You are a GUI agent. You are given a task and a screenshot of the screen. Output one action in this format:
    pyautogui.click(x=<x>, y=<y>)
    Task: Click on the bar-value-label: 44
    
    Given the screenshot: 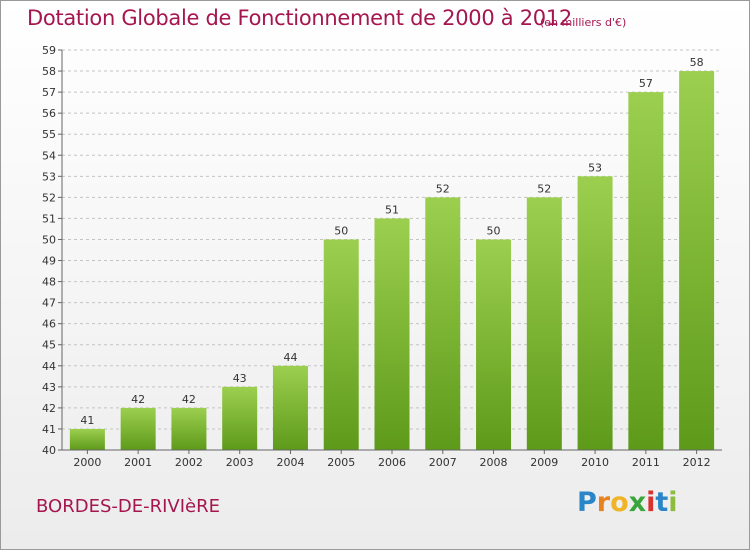 What is the action you would take?
    pyautogui.click(x=290, y=357)
    